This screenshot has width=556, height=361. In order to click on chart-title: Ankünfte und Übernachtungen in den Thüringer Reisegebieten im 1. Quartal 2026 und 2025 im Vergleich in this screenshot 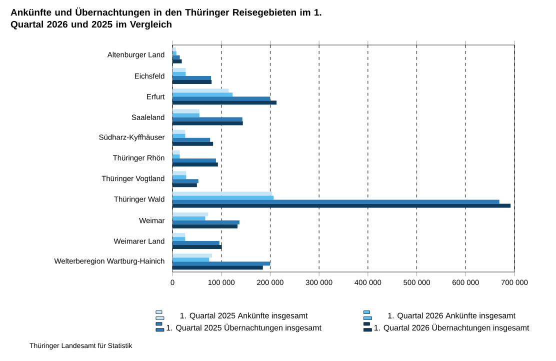, I will do `click(166, 19)`.